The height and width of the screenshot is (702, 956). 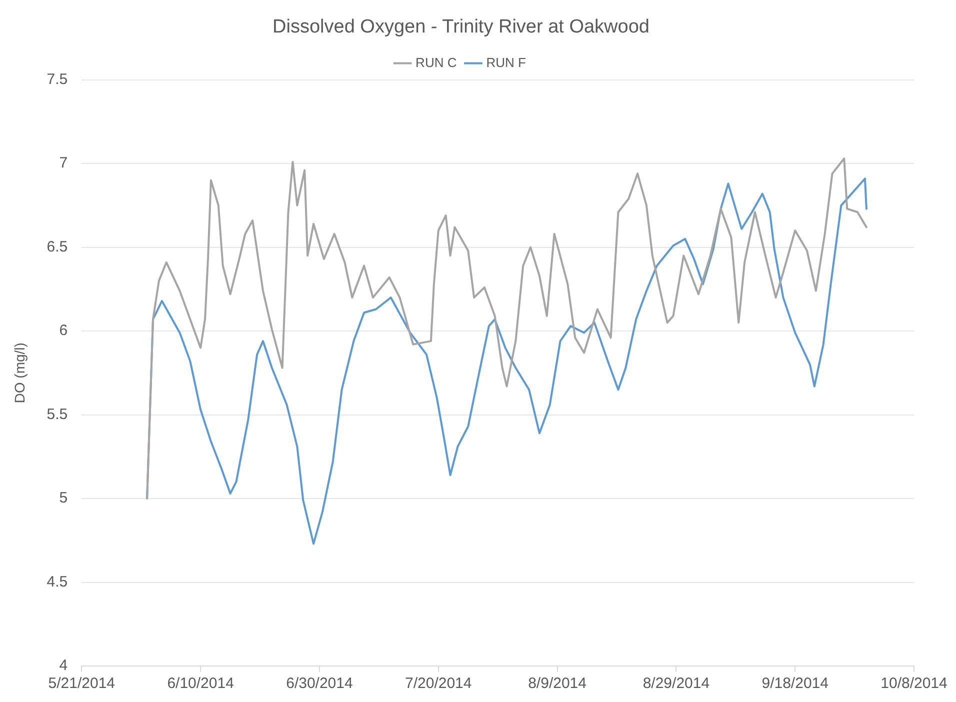 What do you see at coordinates (319, 683) in the screenshot?
I see `x-tick-label: 6/30/2014` at bounding box center [319, 683].